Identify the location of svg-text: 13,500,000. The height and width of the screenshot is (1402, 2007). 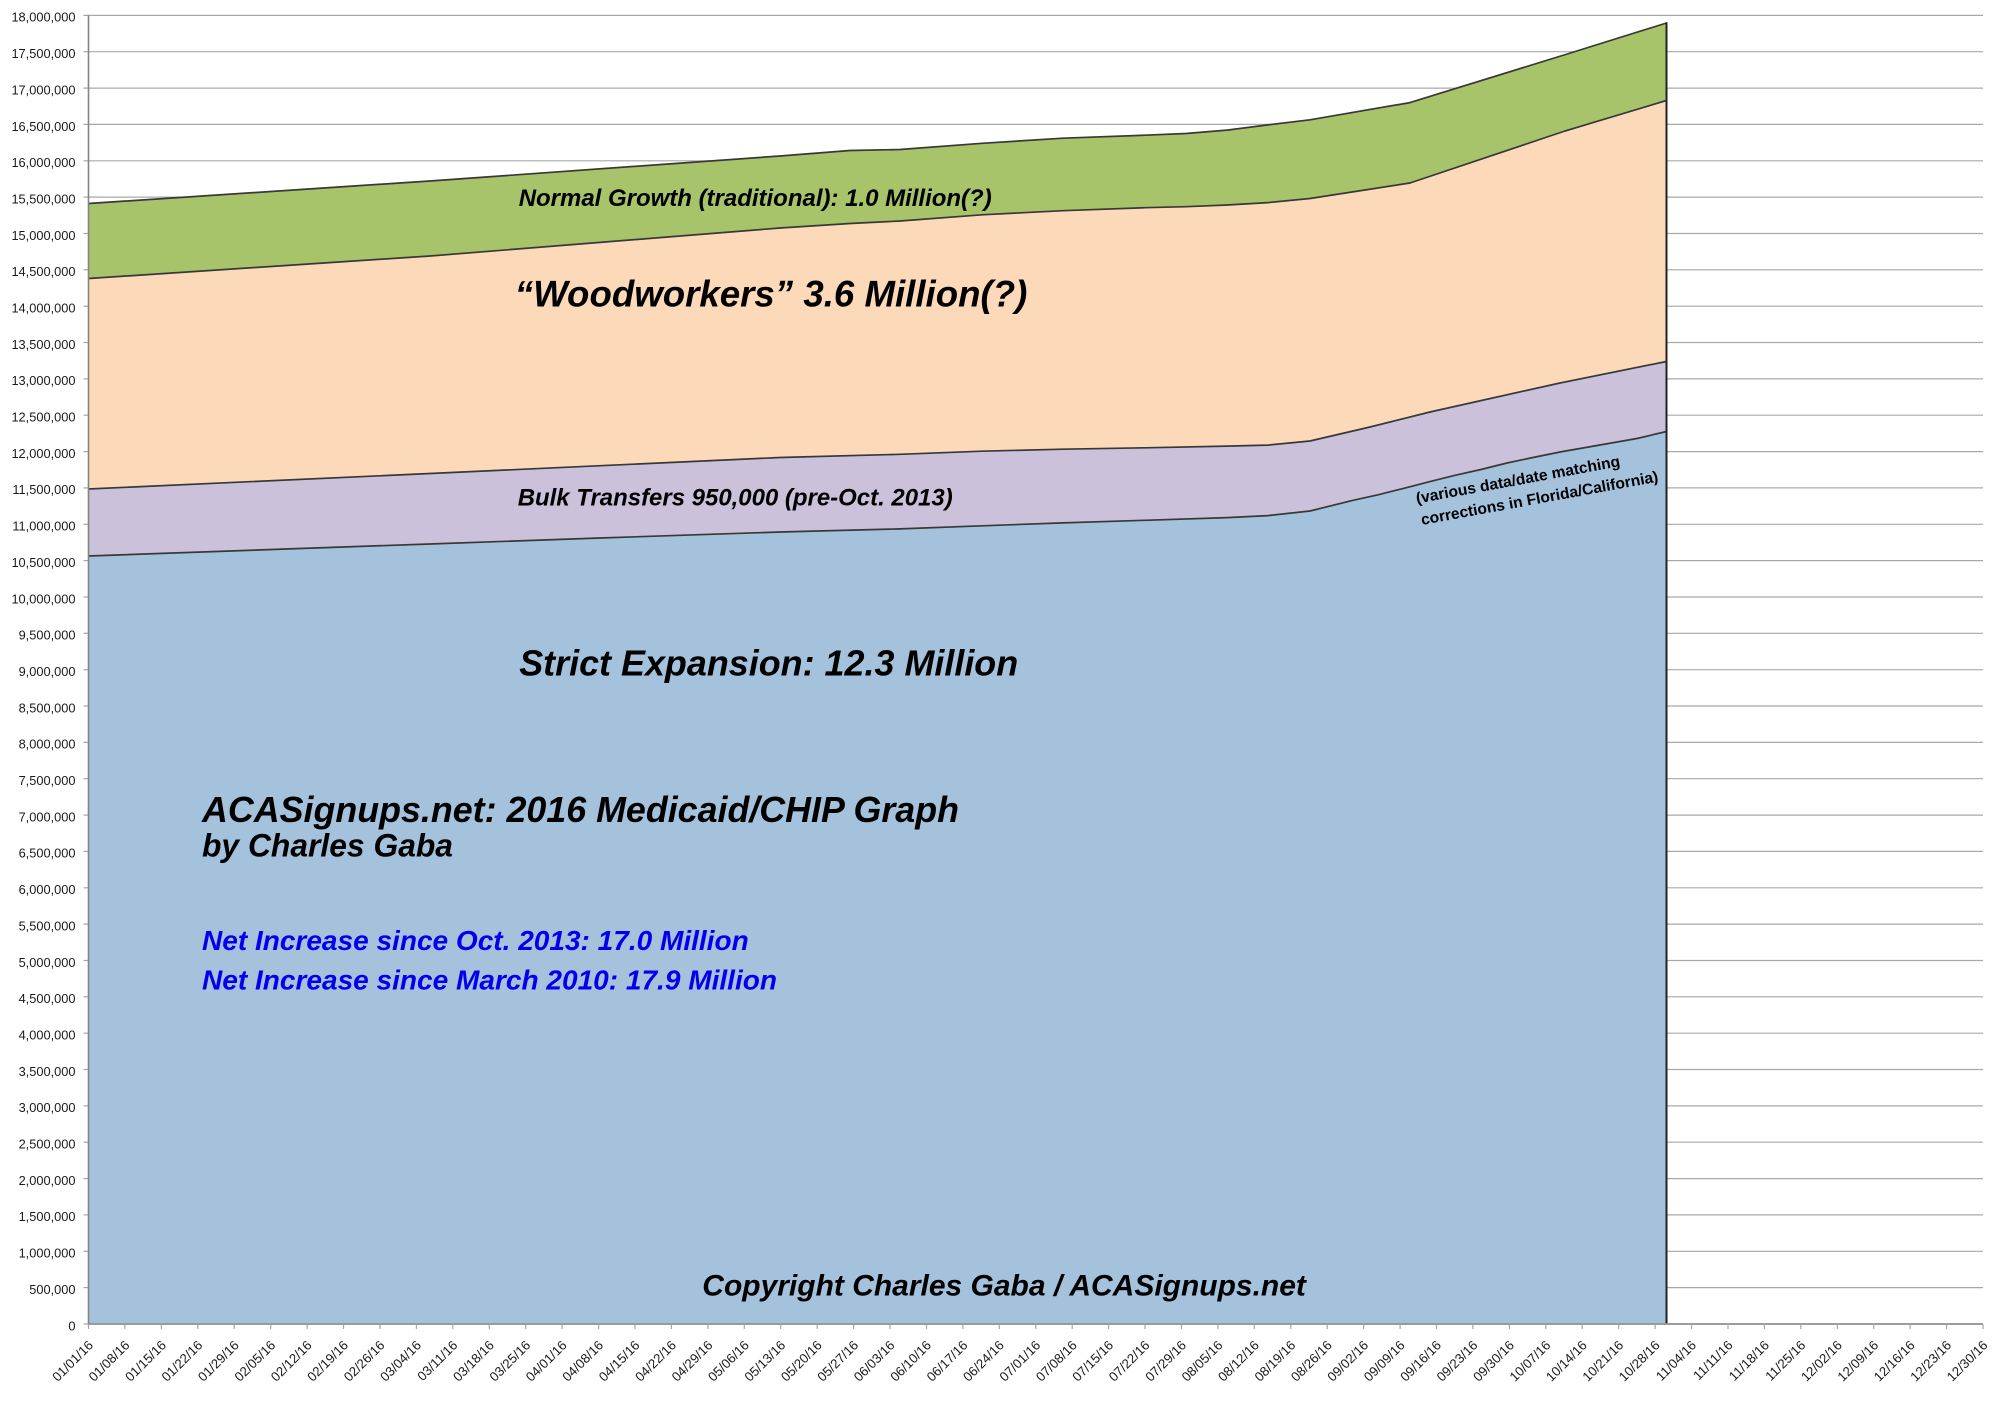
(43, 344).